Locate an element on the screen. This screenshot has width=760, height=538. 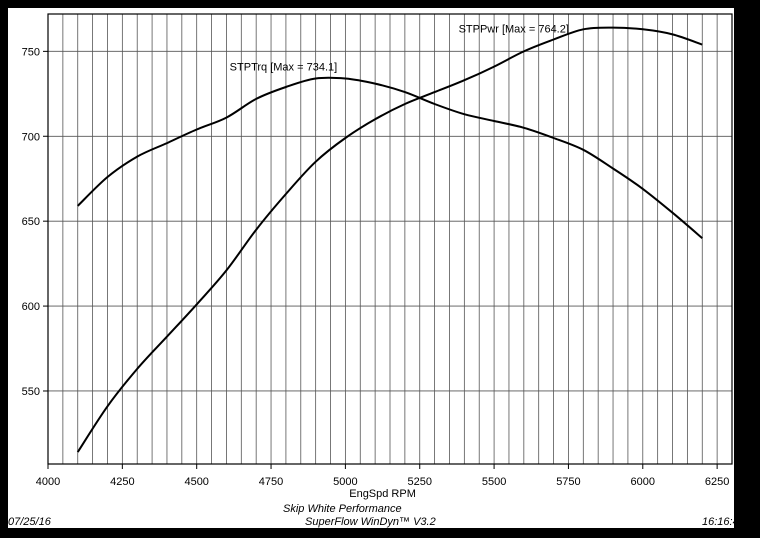
x-tick-label: 4250 is located at coordinates (122, 482).